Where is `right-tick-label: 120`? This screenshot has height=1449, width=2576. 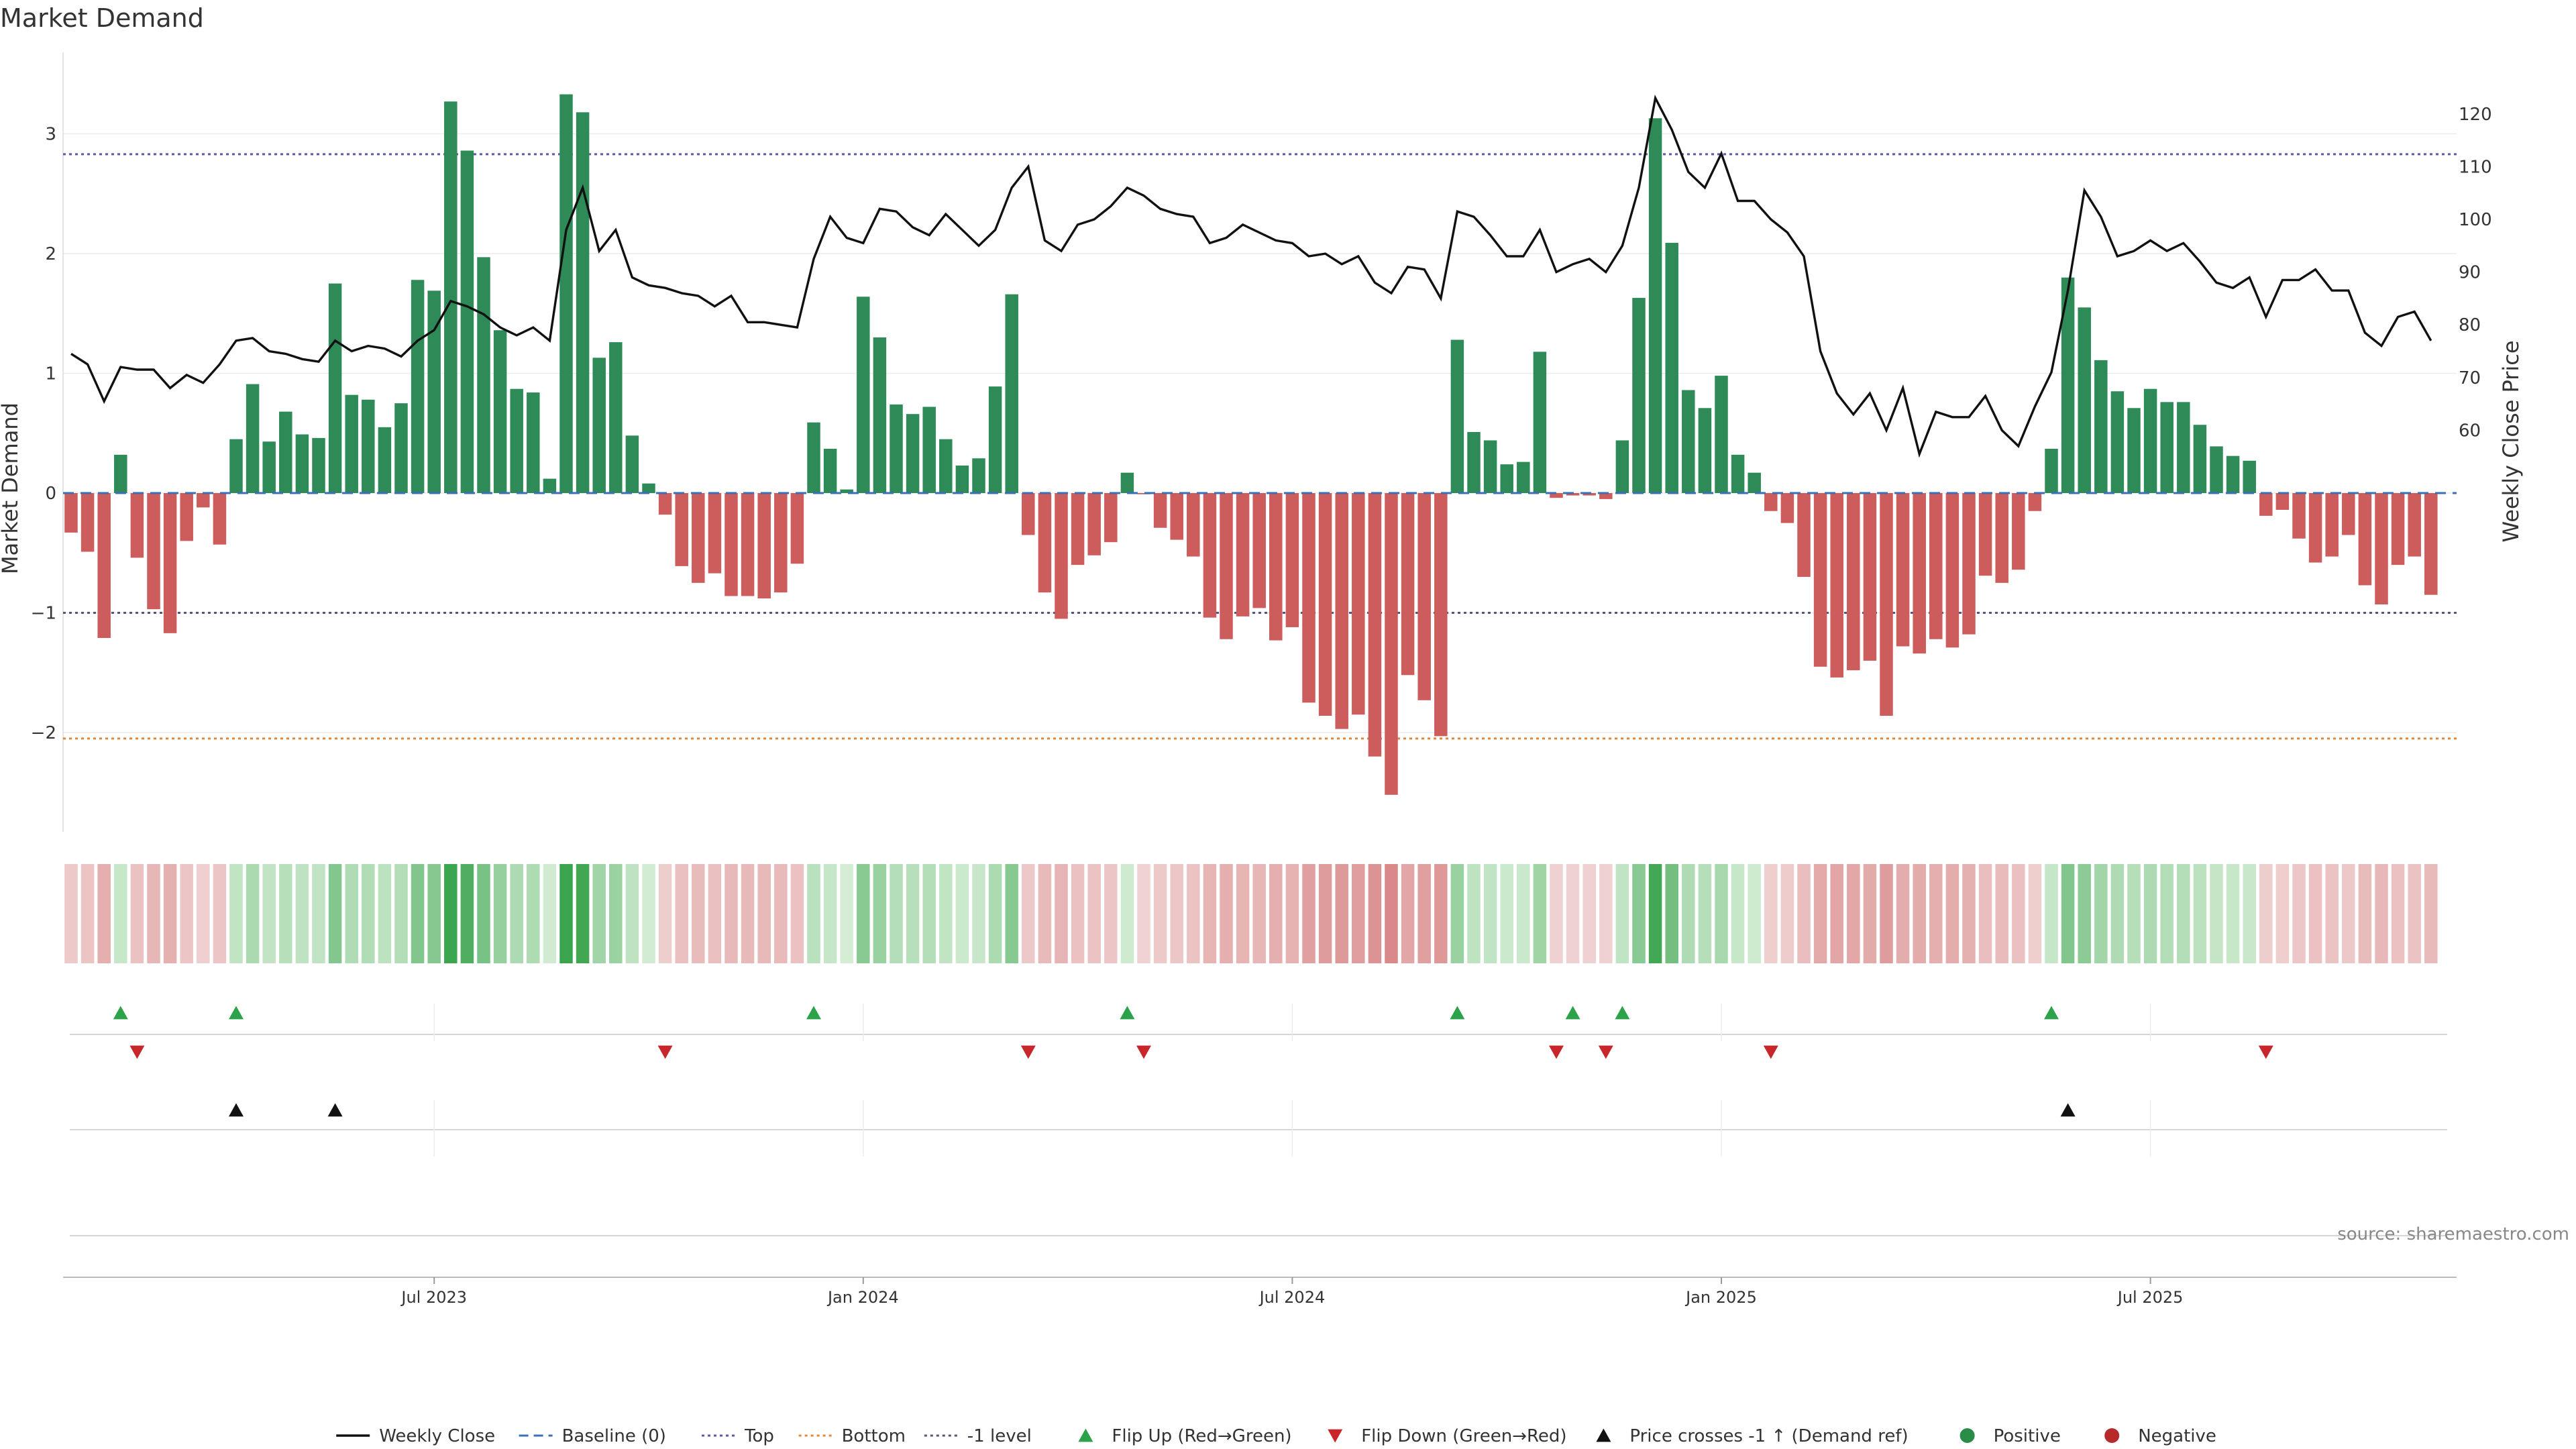 right-tick-label: 120 is located at coordinates (2475, 115).